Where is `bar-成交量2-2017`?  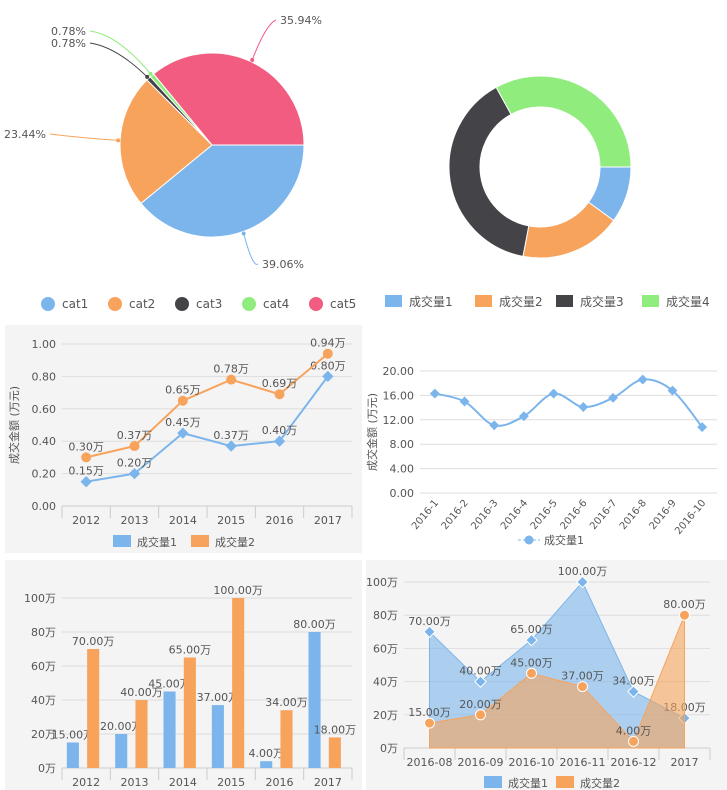
bar-成交量2-2017 is located at coordinates (334, 752).